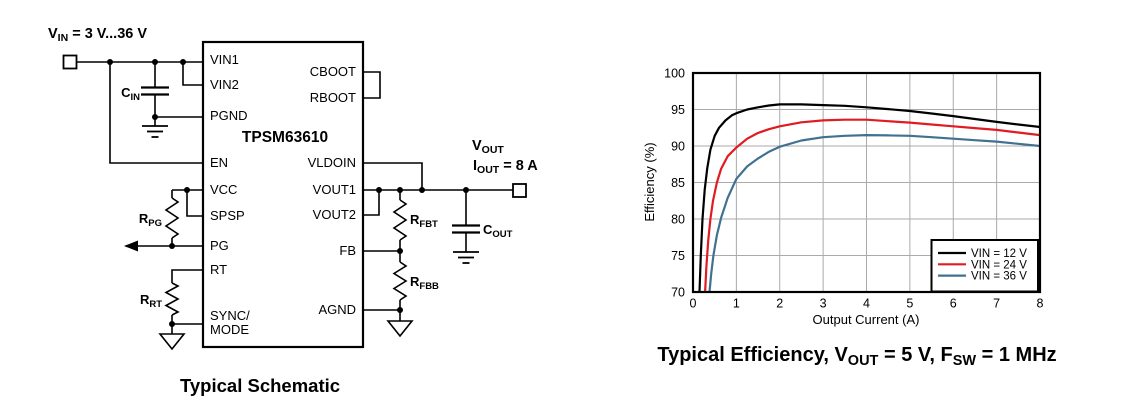  Describe the element at coordinates (333, 97) in the screenshot. I see `pin-label: RBOOT` at that location.